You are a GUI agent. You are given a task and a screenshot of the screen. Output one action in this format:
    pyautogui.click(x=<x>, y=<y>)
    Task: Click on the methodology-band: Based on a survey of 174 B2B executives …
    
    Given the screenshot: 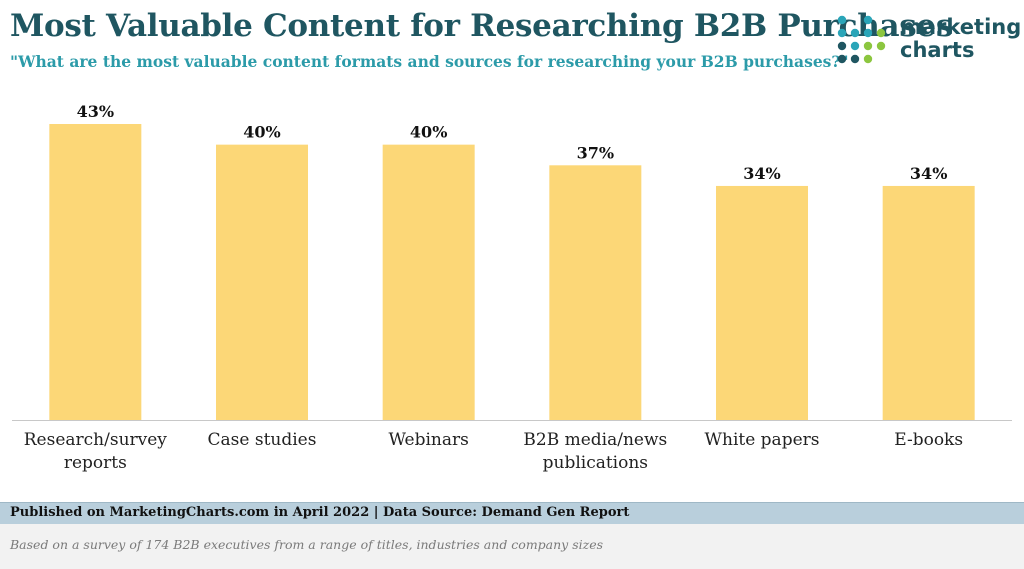 What is the action you would take?
    pyautogui.click(x=512, y=546)
    